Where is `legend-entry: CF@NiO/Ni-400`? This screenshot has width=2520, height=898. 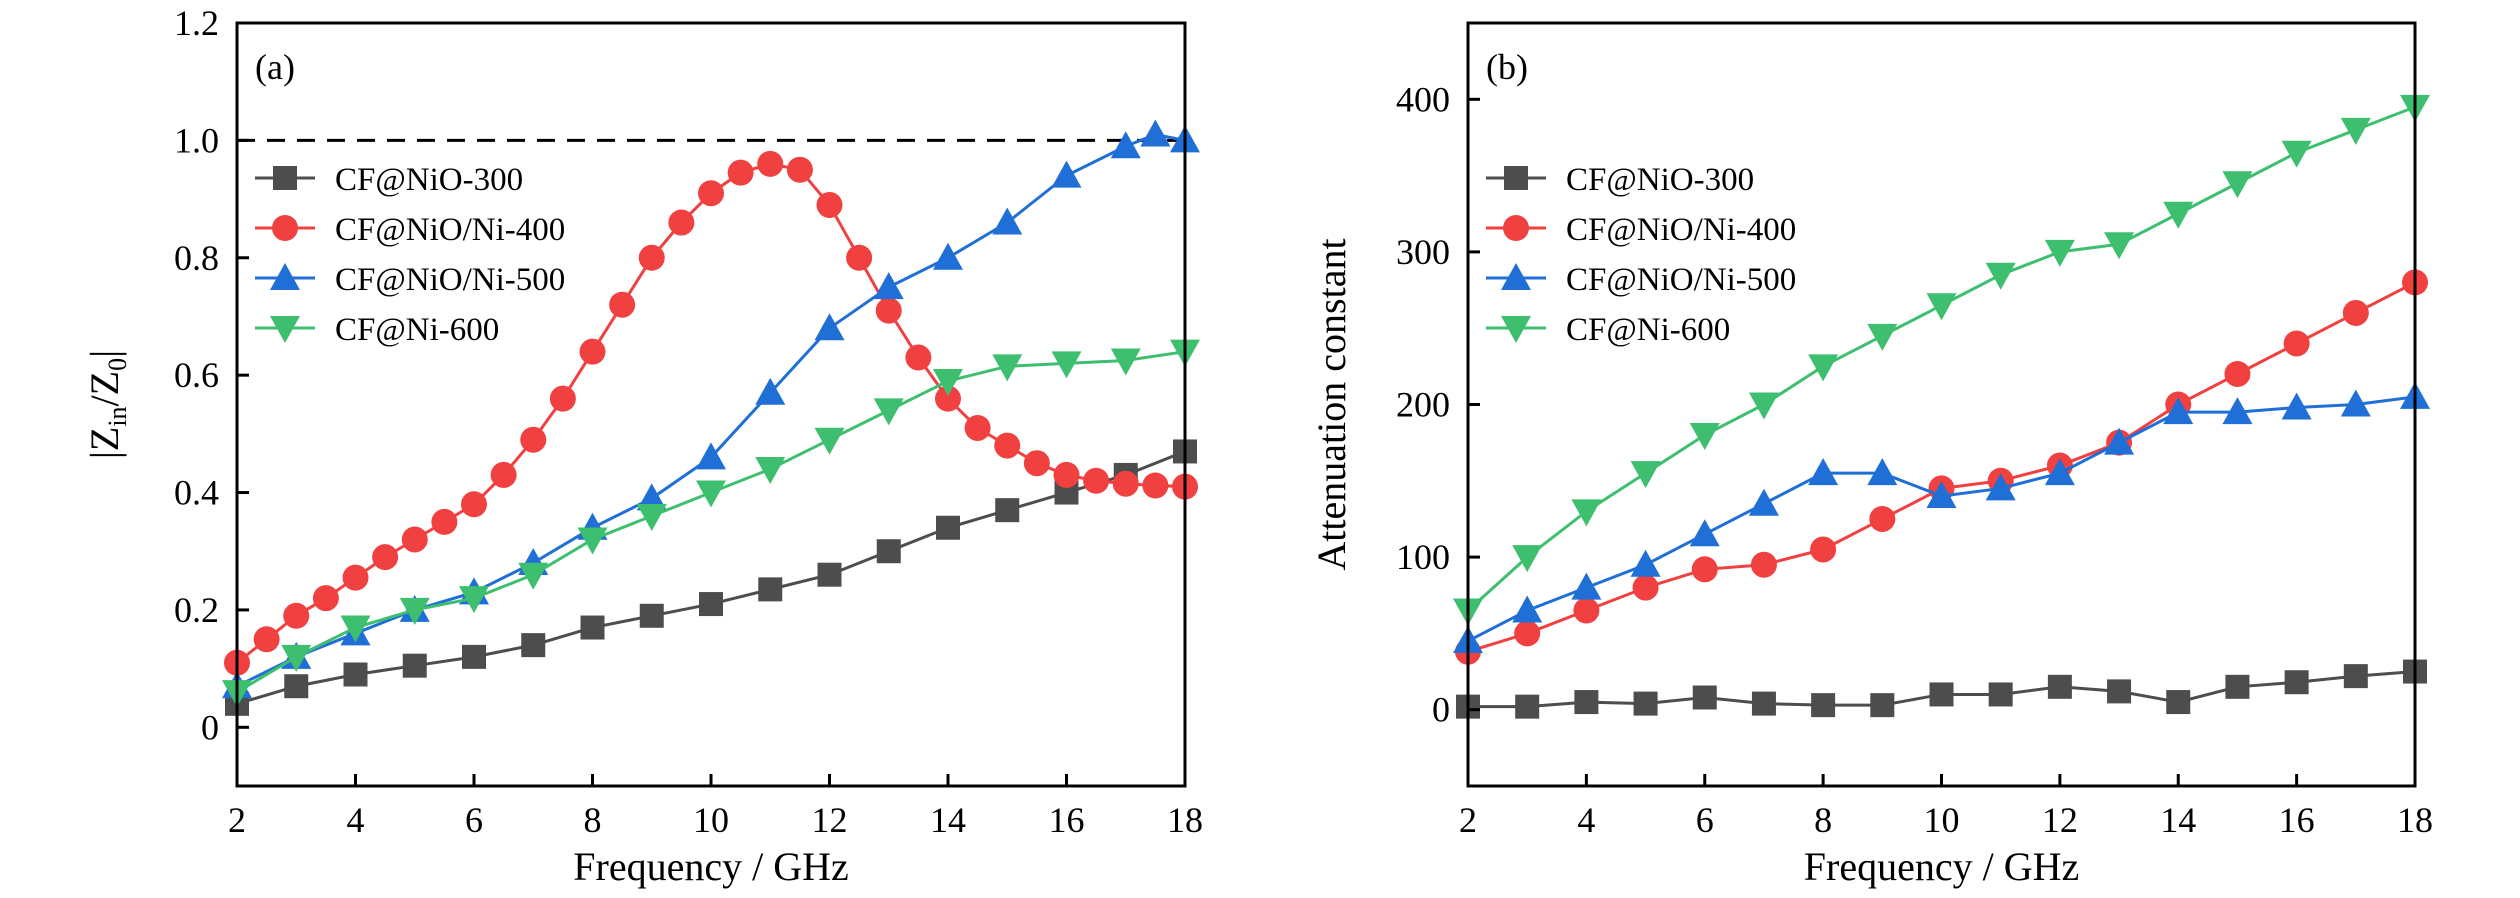 legend-entry: CF@NiO/Ni-400 is located at coordinates (1641, 230).